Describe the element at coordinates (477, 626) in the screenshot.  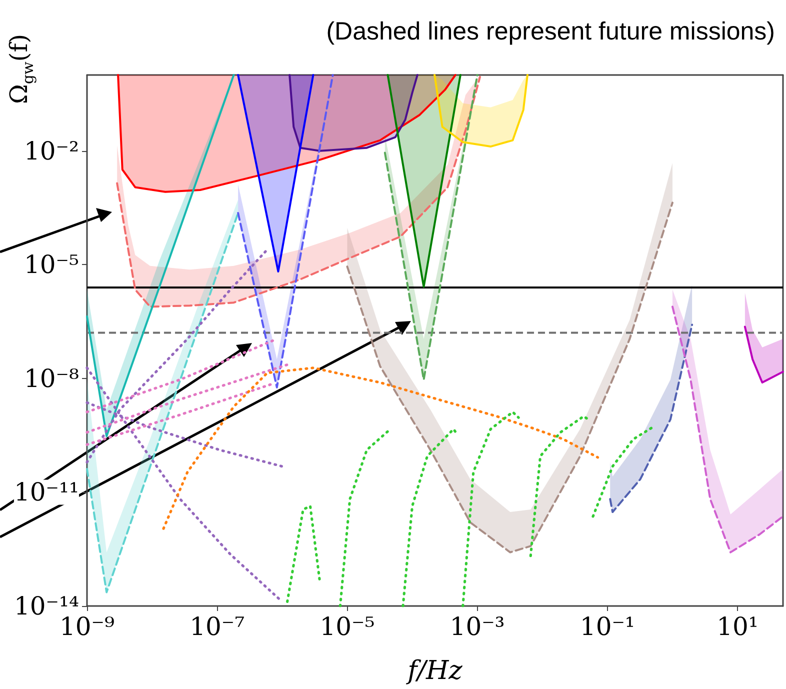
I see `x-tick-label: 10⁻³` at that location.